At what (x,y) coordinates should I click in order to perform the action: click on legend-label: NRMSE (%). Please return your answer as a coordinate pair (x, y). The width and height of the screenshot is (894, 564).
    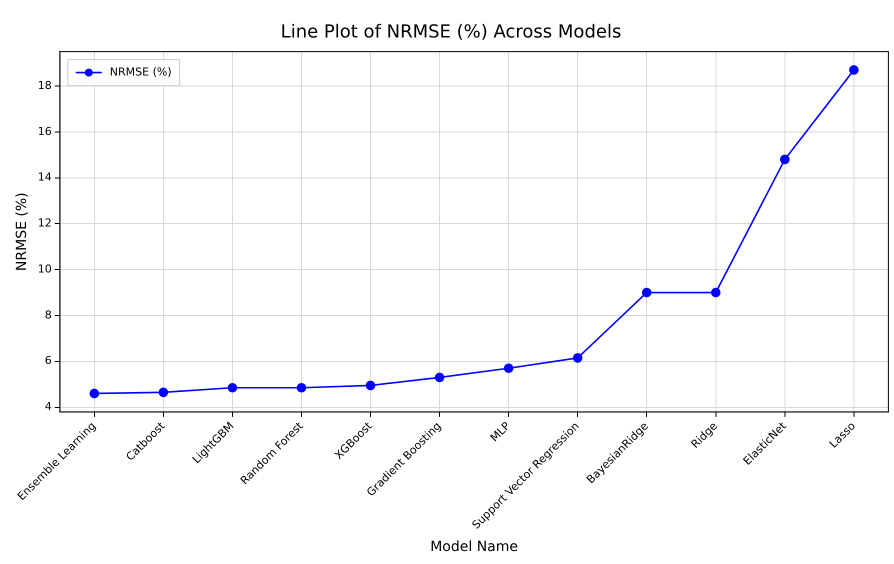
    Looking at the image, I should click on (141, 71).